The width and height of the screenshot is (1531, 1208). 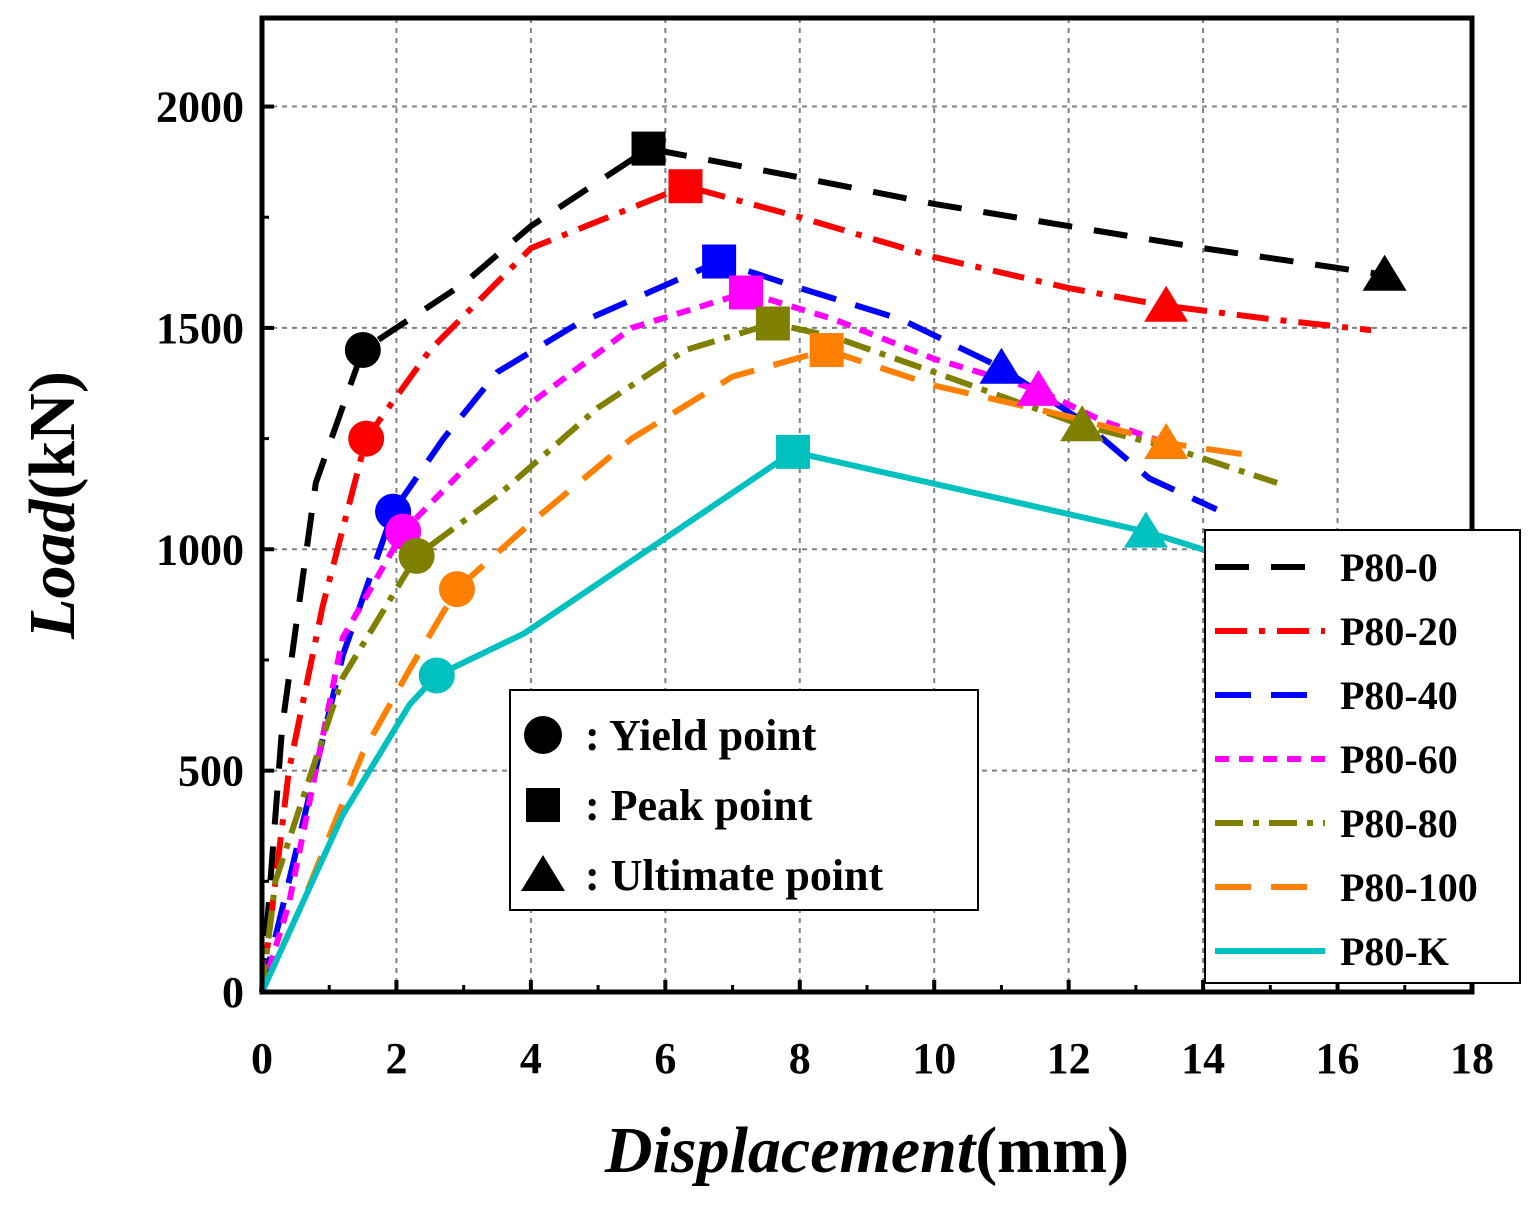 What do you see at coordinates (1472, 1058) in the screenshot?
I see `x-tick-label: 18` at bounding box center [1472, 1058].